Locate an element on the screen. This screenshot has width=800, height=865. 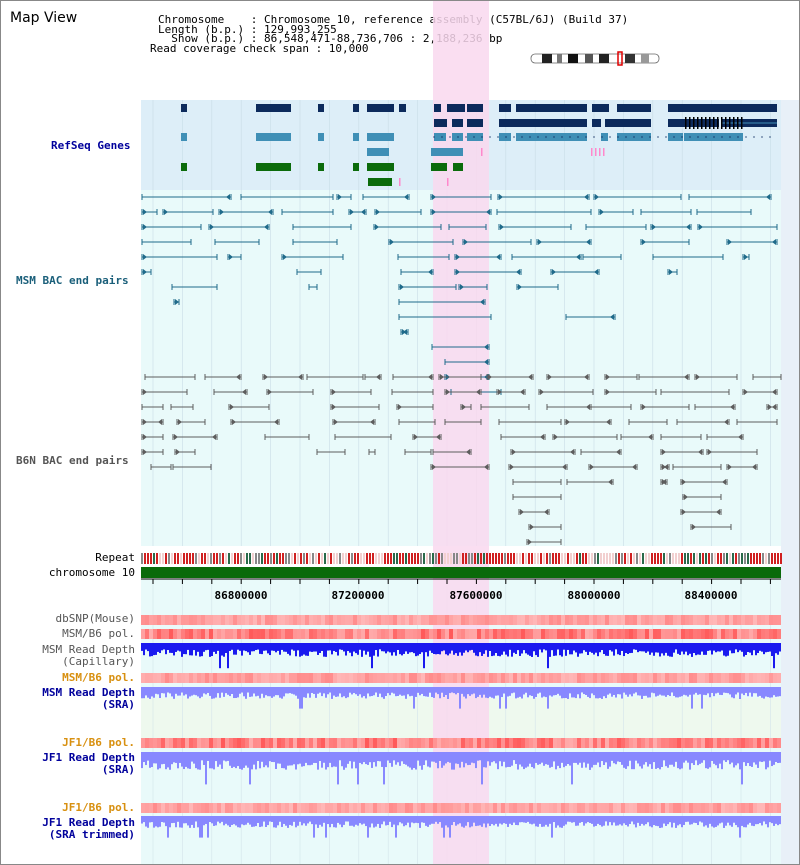
msm-b6-pol-label-2: MSM/B6 pol. is located at coordinates (98, 677).